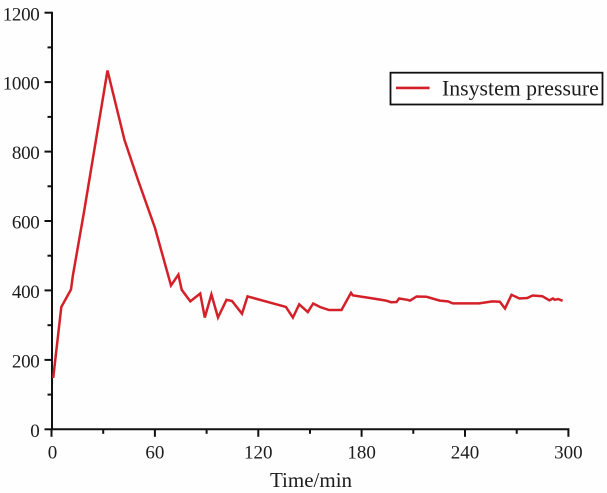  What do you see at coordinates (311, 480) in the screenshot?
I see `svg-text: Time/min` at bounding box center [311, 480].